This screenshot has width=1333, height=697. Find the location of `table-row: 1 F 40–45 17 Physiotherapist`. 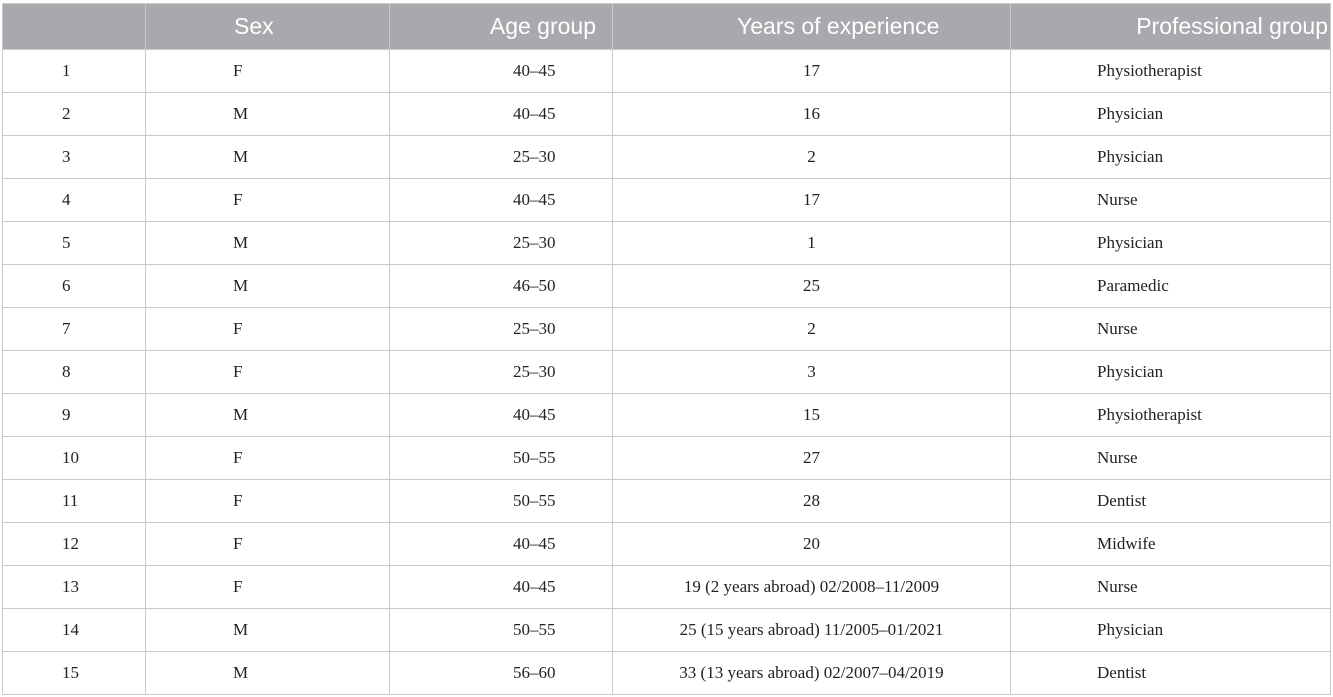

table-row: 1 F 40–45 17 Physiotherapist is located at coordinates (666, 71).